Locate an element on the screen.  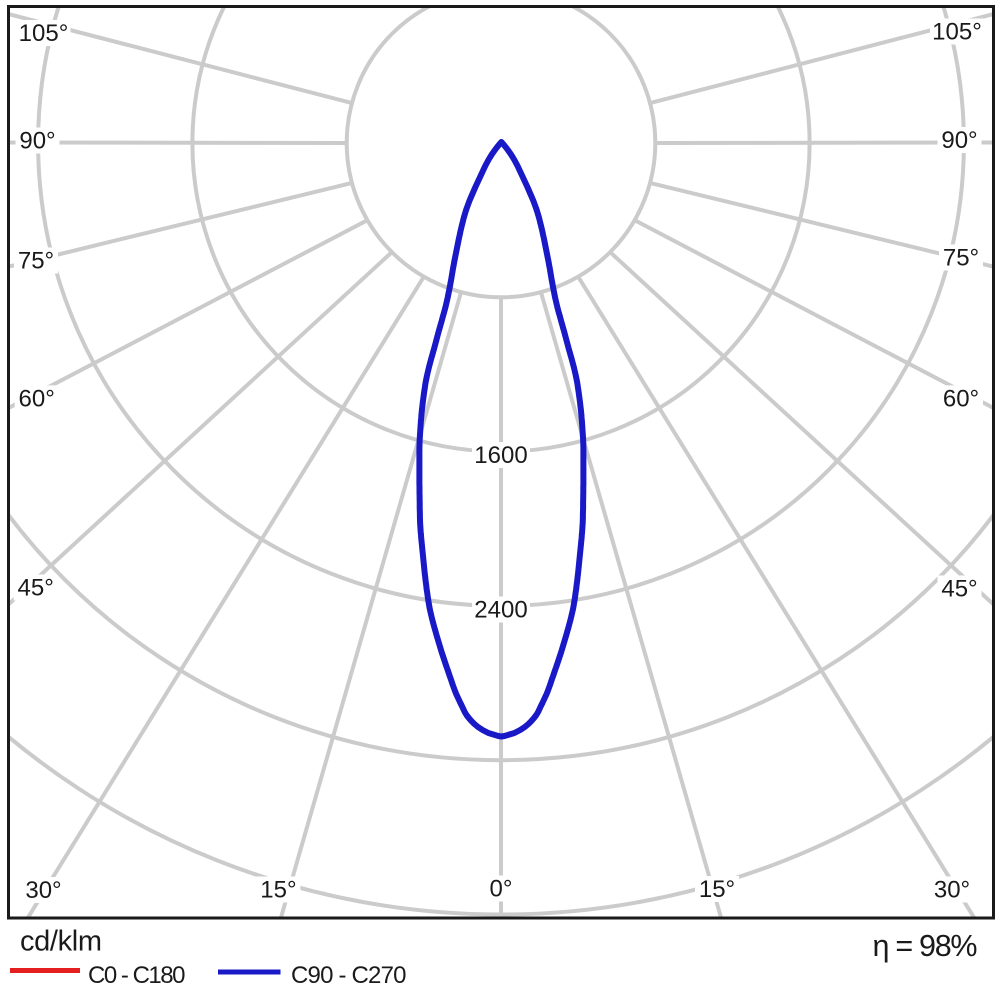
svg-text: 0° is located at coordinates (501, 889).